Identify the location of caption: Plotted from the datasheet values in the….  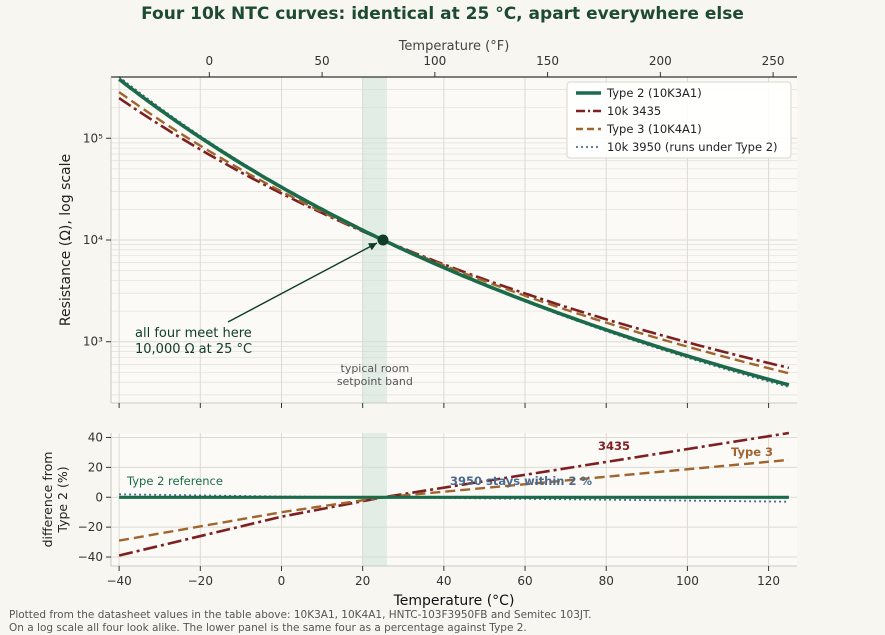
(300, 621).